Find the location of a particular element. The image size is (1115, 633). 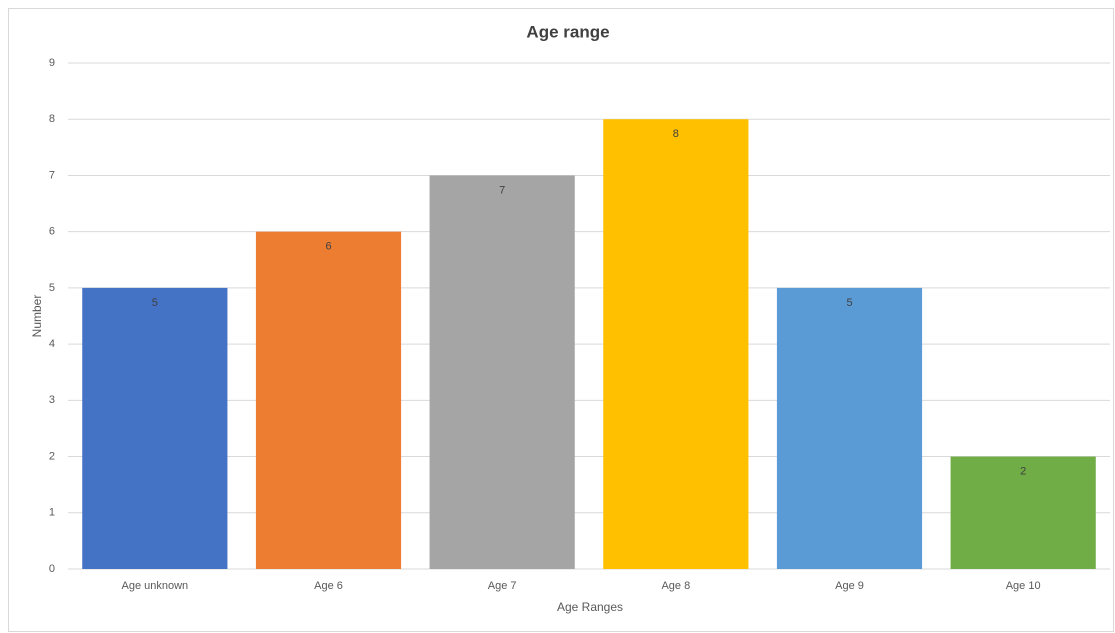

y-tick-label: 8 is located at coordinates (52, 119).